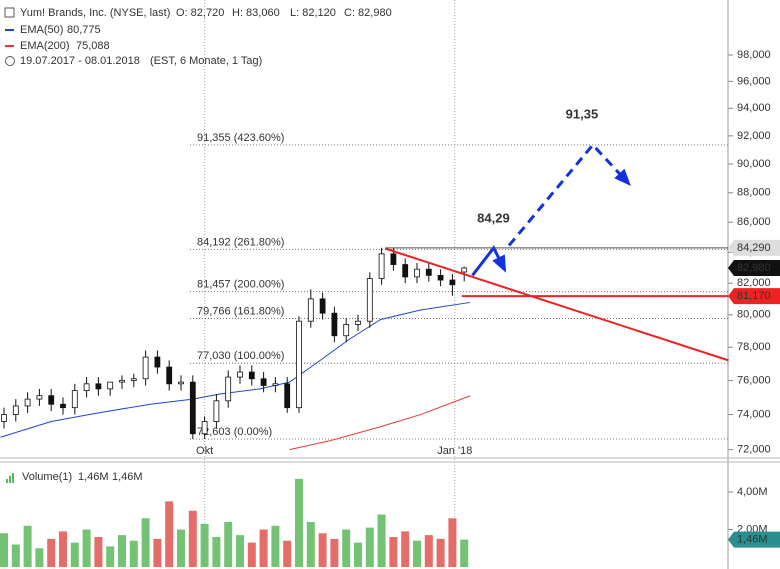 This screenshot has width=780, height=569. Describe the element at coordinates (234, 432) in the screenshot. I see `fib-label: 72,603 (0.00%)` at that location.